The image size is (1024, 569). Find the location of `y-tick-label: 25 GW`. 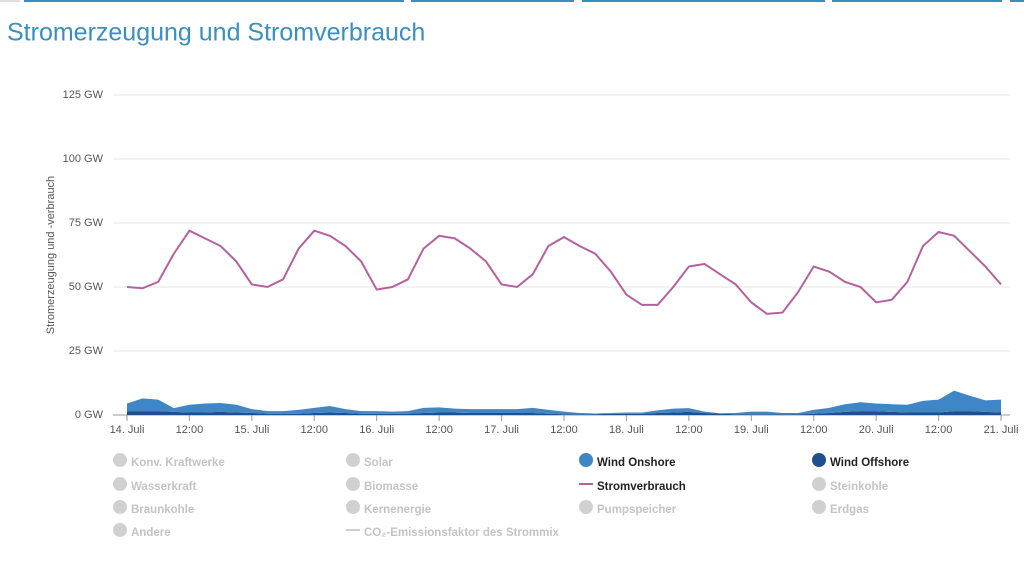

y-tick-label: 25 GW is located at coordinates (86, 351).